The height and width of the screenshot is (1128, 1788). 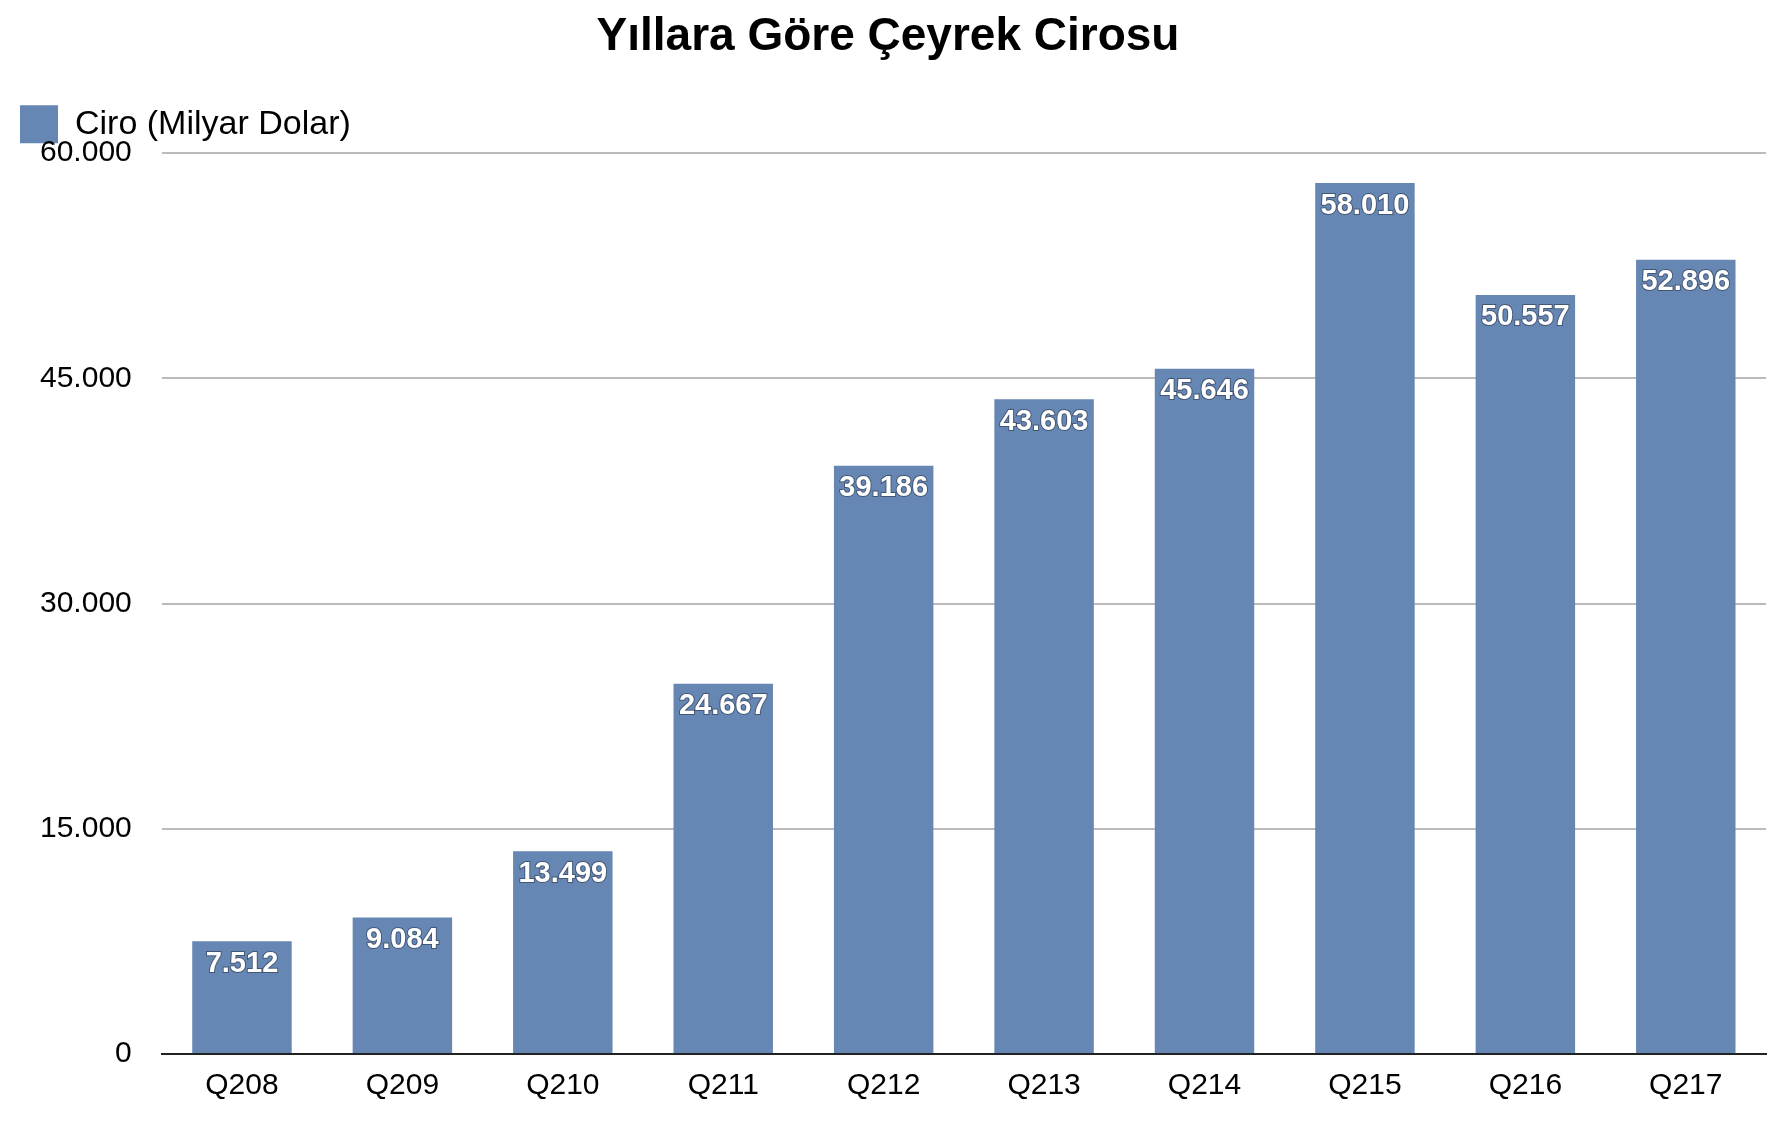 I want to click on data-label: 13.499, so click(x=563, y=871).